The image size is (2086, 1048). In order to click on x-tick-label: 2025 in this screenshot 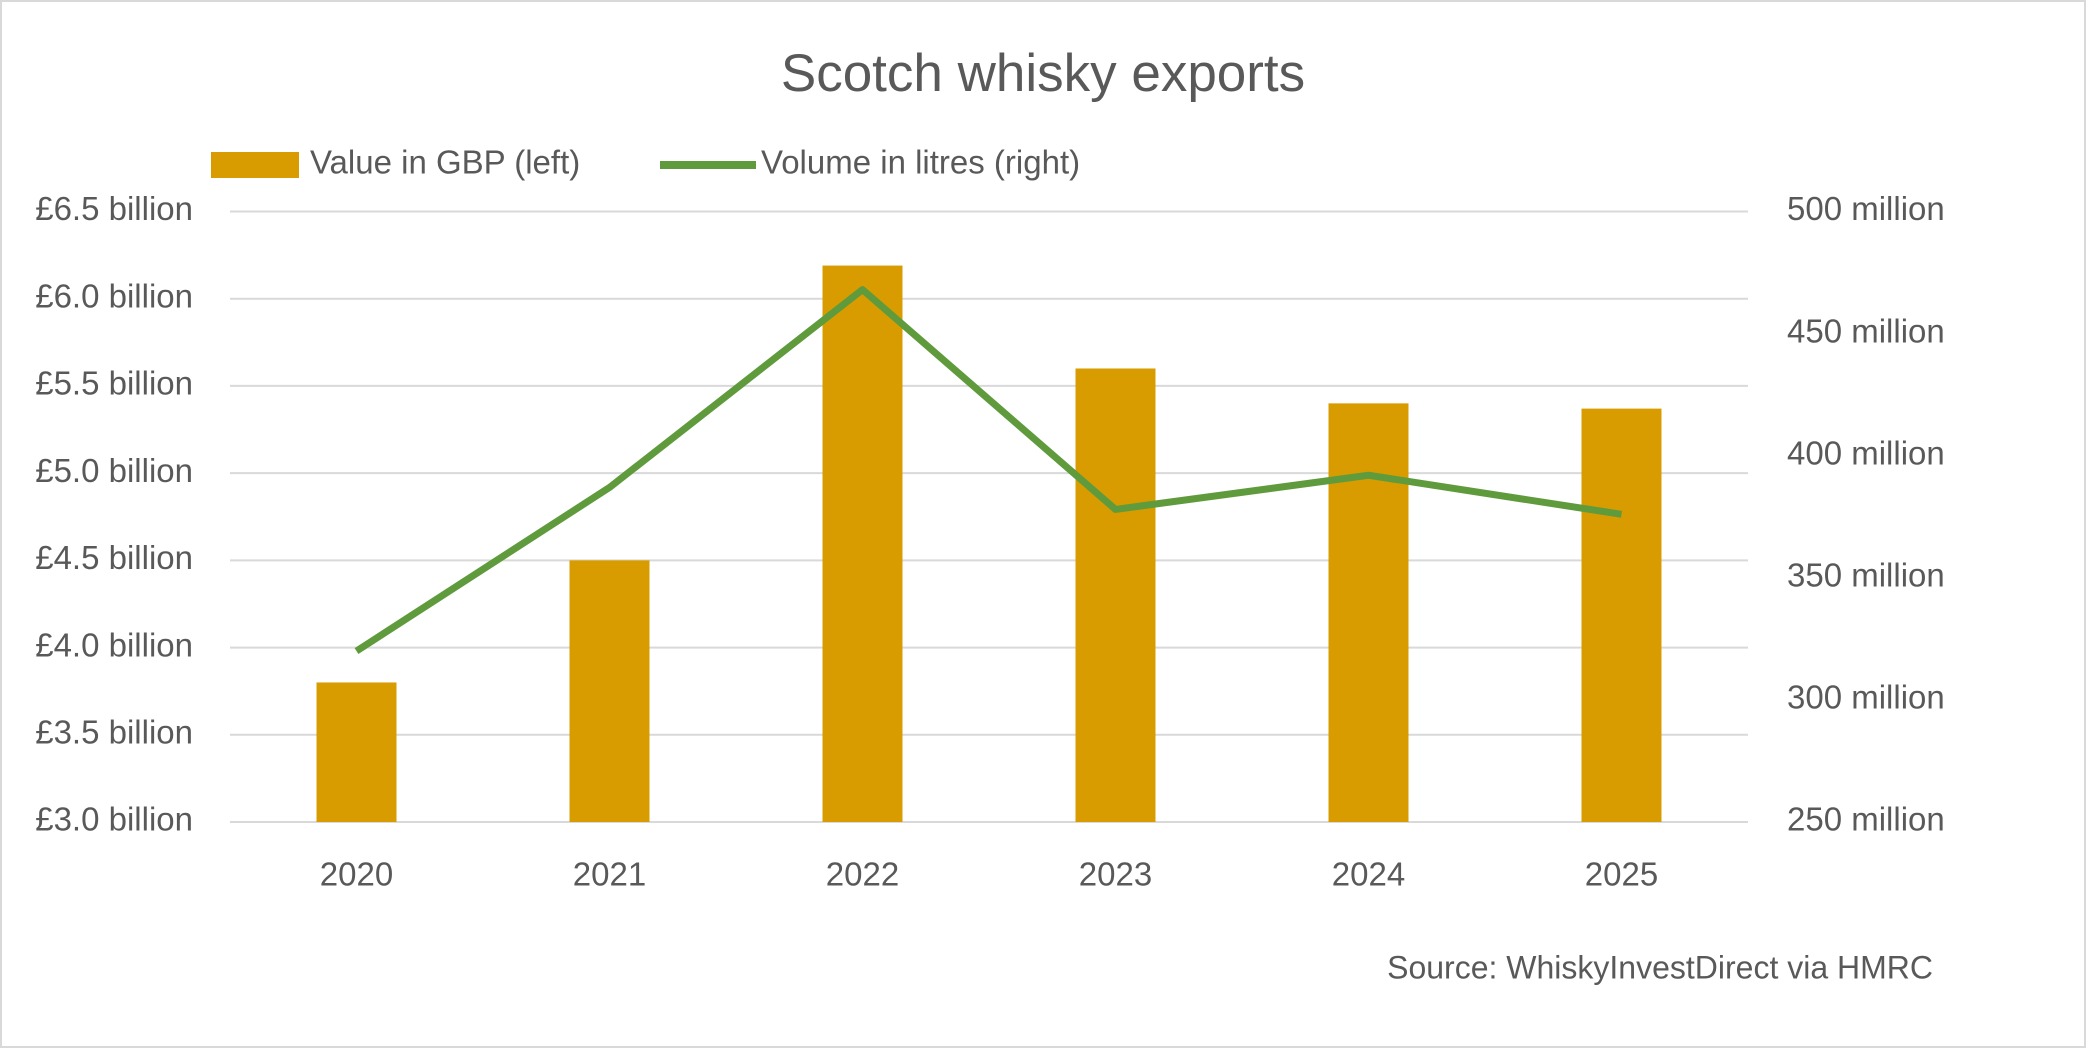, I will do `click(1621, 874)`.